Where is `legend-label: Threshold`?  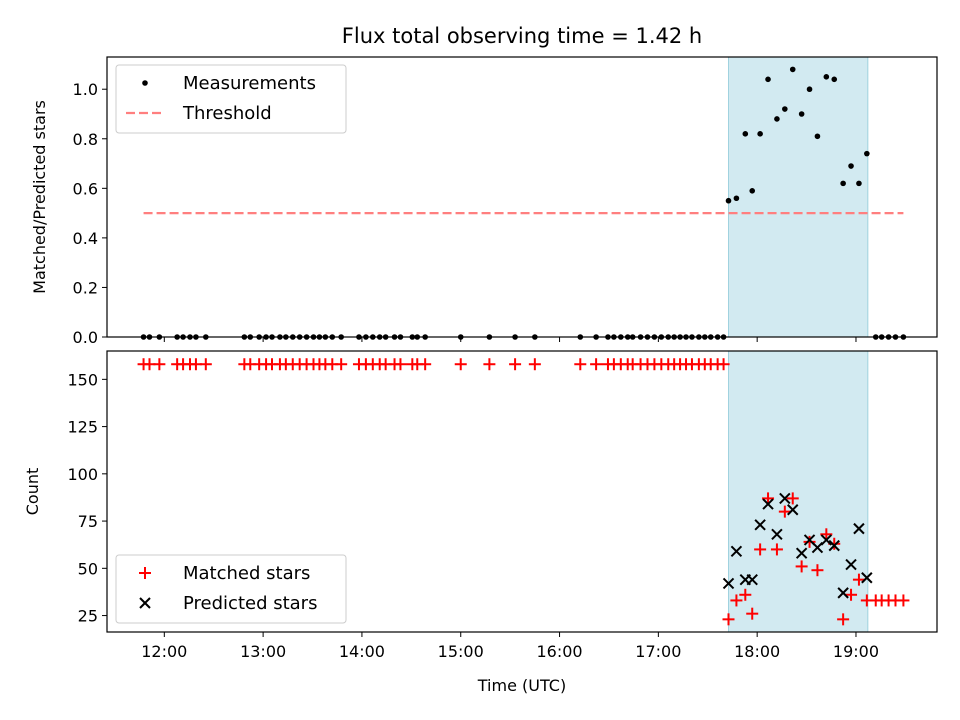
legend-label: Threshold is located at coordinates (227, 113).